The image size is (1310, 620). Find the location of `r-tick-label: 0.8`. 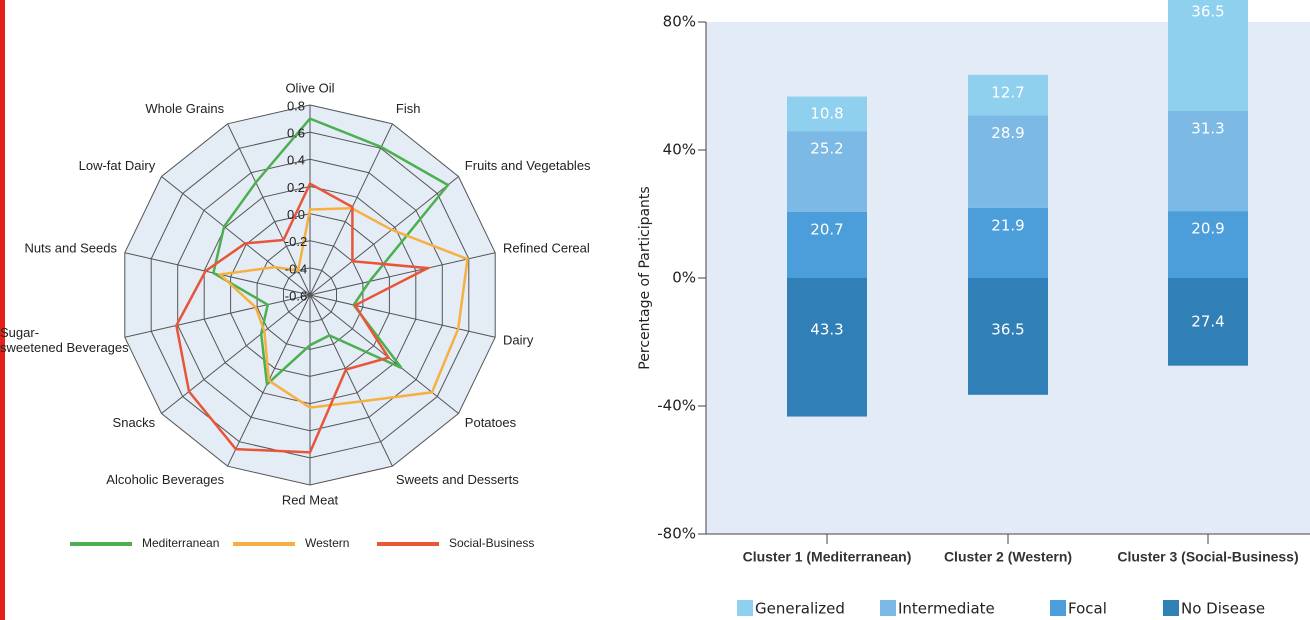

r-tick-label: 0.8 is located at coordinates (296, 105).